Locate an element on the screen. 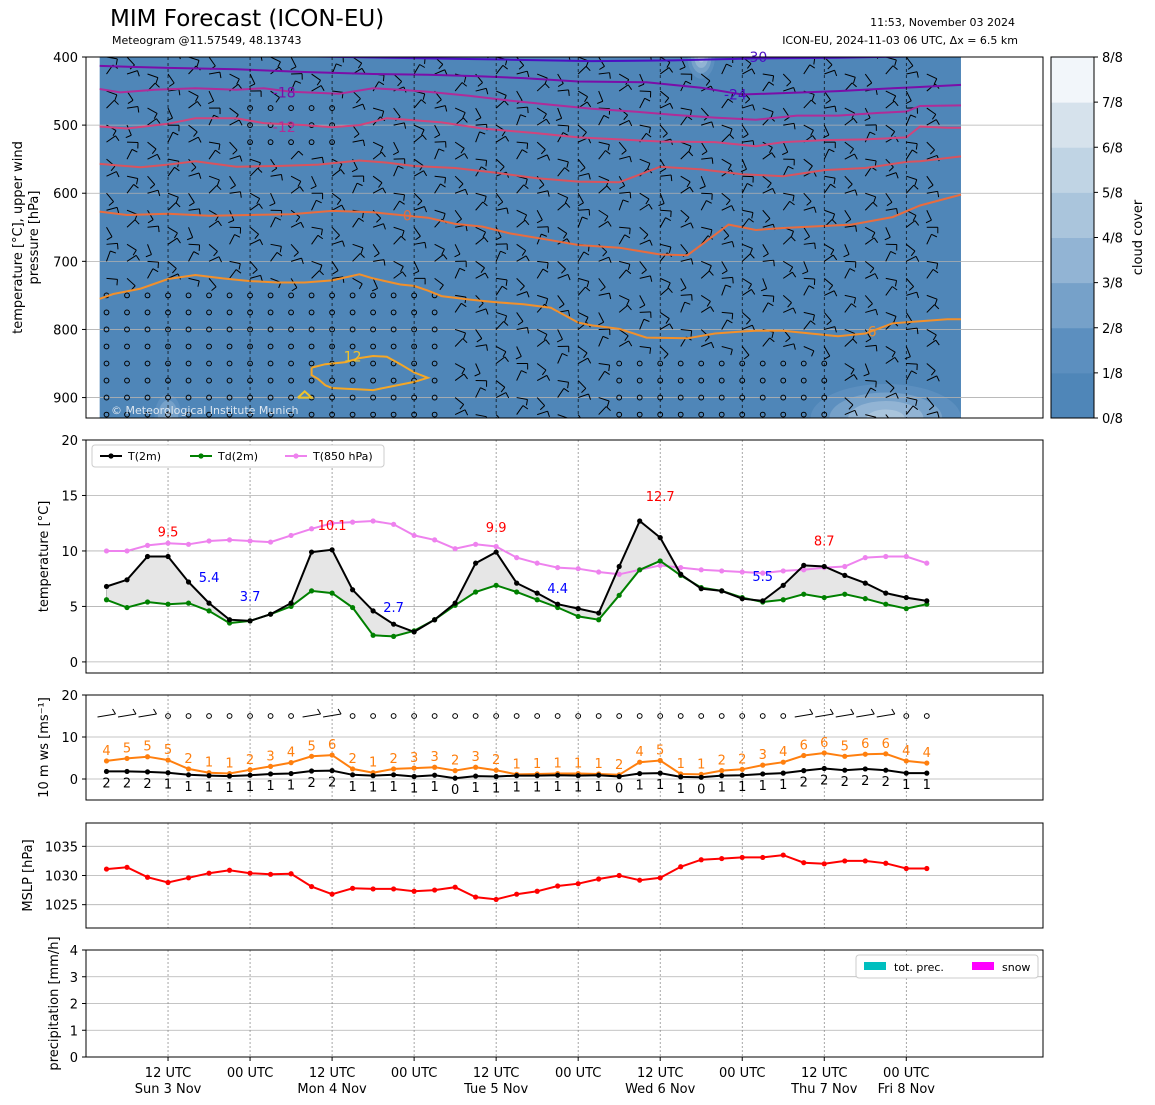  mean-wind-value-label: 2 is located at coordinates (127, 783).